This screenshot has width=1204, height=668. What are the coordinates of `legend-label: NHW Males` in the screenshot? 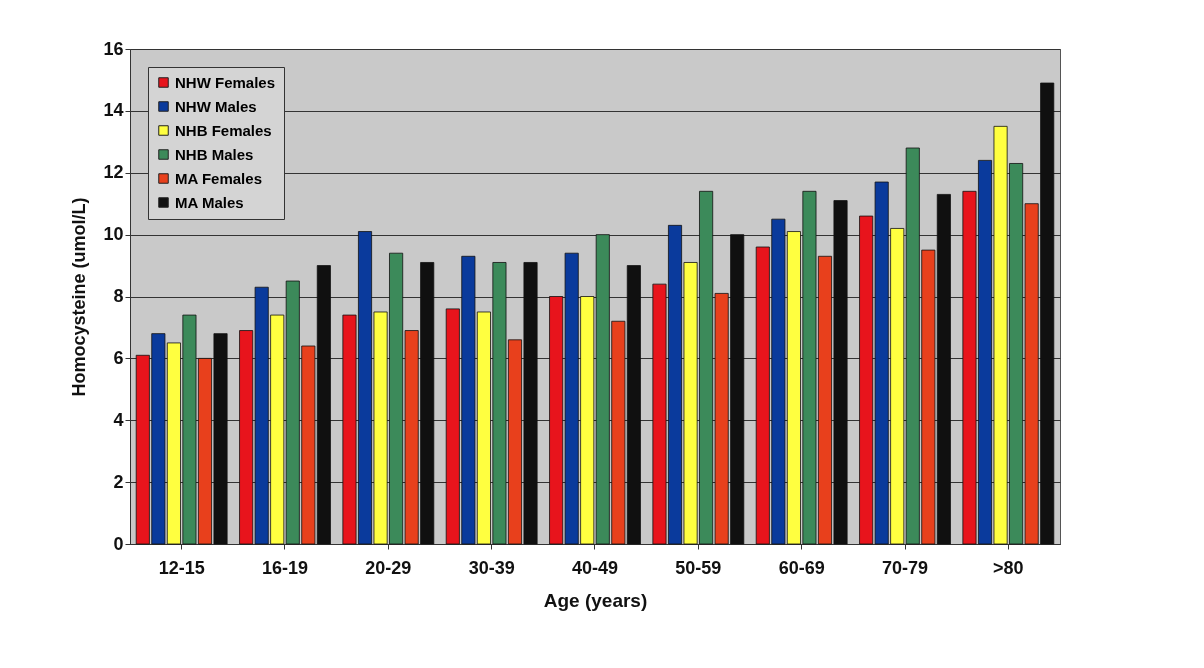 It's located at (216, 106).